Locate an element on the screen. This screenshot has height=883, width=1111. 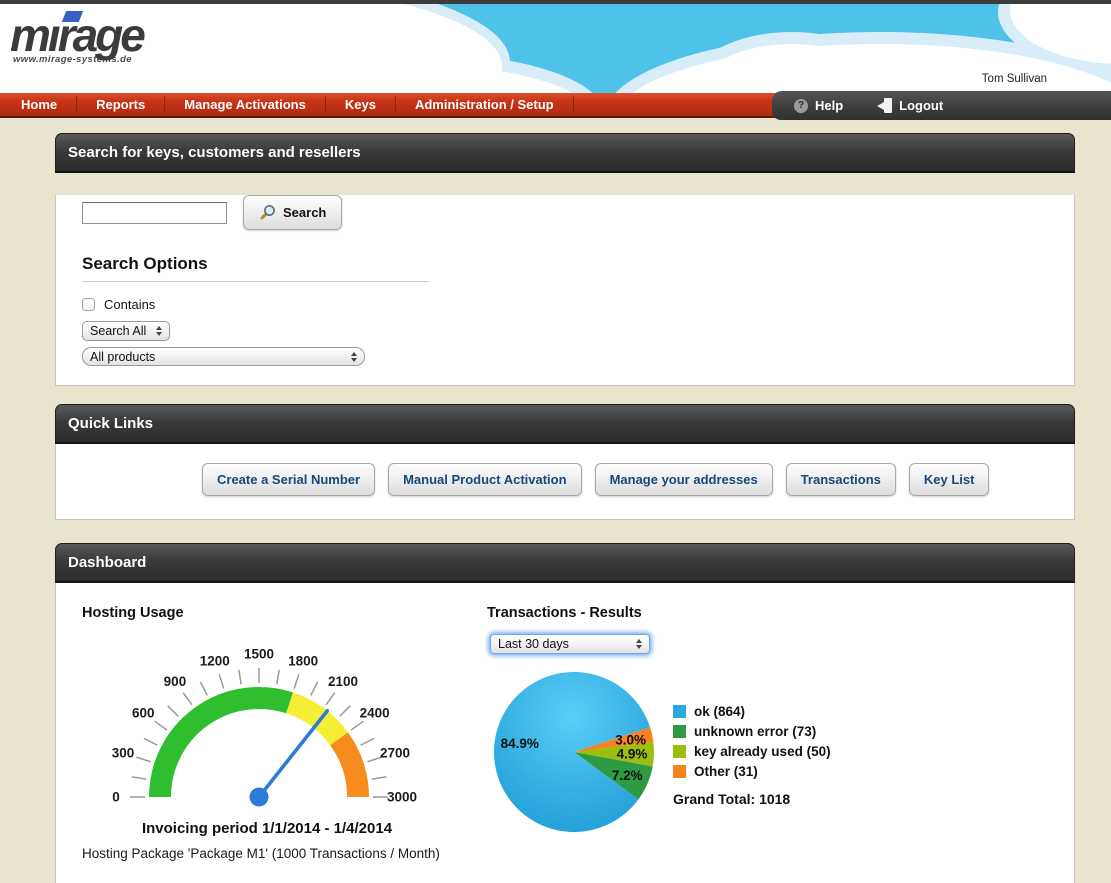
sky-clouds-background is located at coordinates (555, 48).